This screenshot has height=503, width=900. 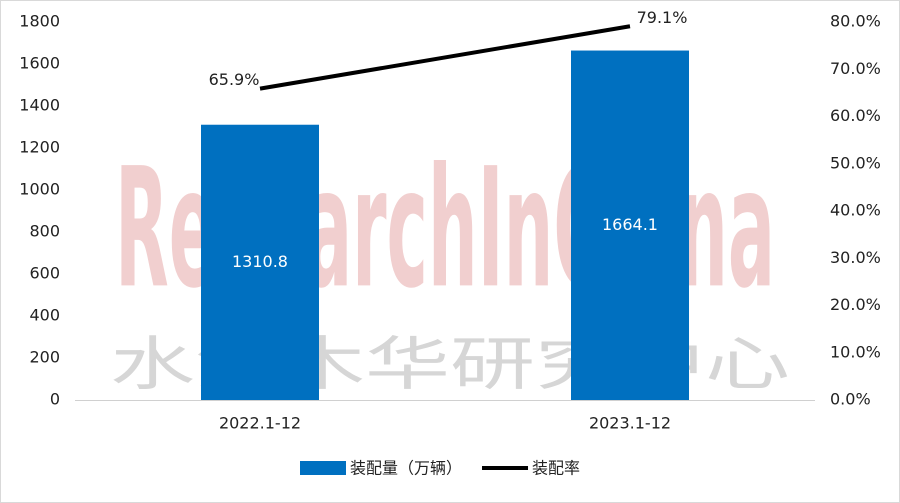 What do you see at coordinates (855, 304) in the screenshot?
I see `y2-tick-label: 20.0%` at bounding box center [855, 304].